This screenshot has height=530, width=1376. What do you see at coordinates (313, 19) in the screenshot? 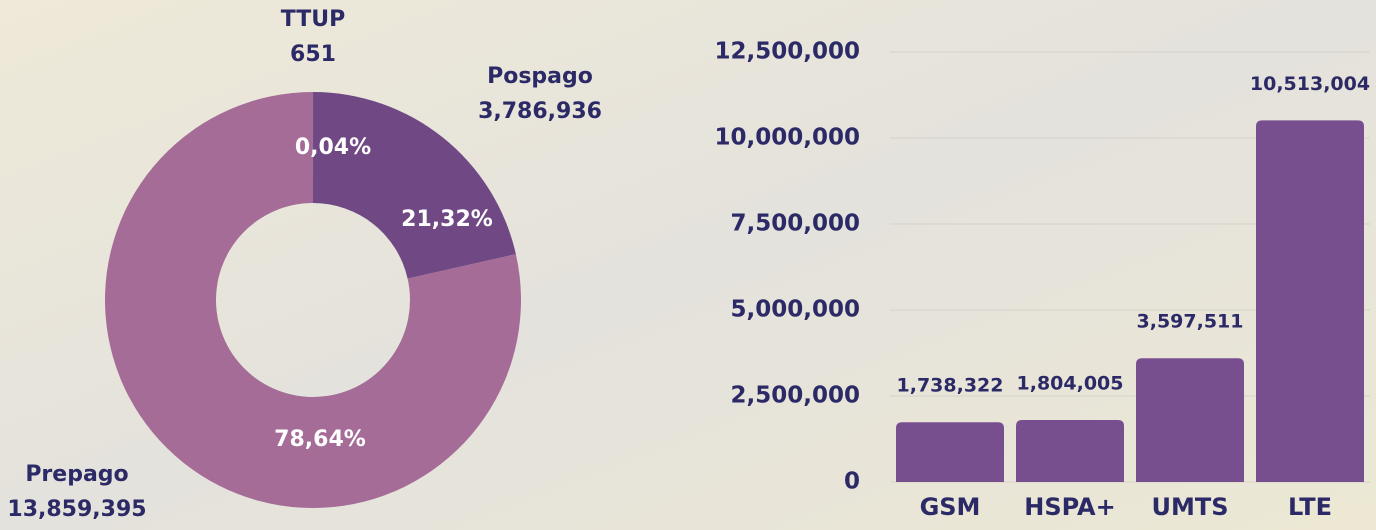
I see `slice-name: TTUP` at bounding box center [313, 19].